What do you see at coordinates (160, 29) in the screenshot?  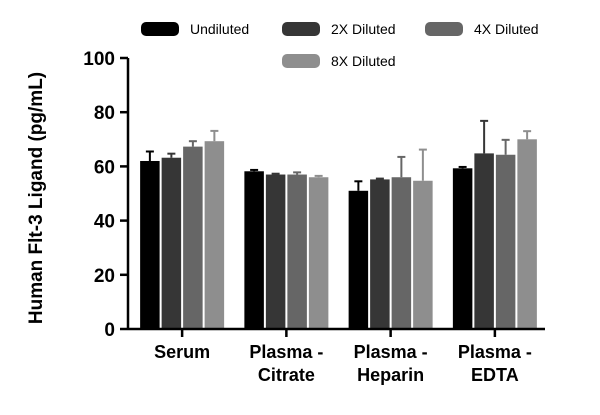 I see `legend-swatch-undiluted` at bounding box center [160, 29].